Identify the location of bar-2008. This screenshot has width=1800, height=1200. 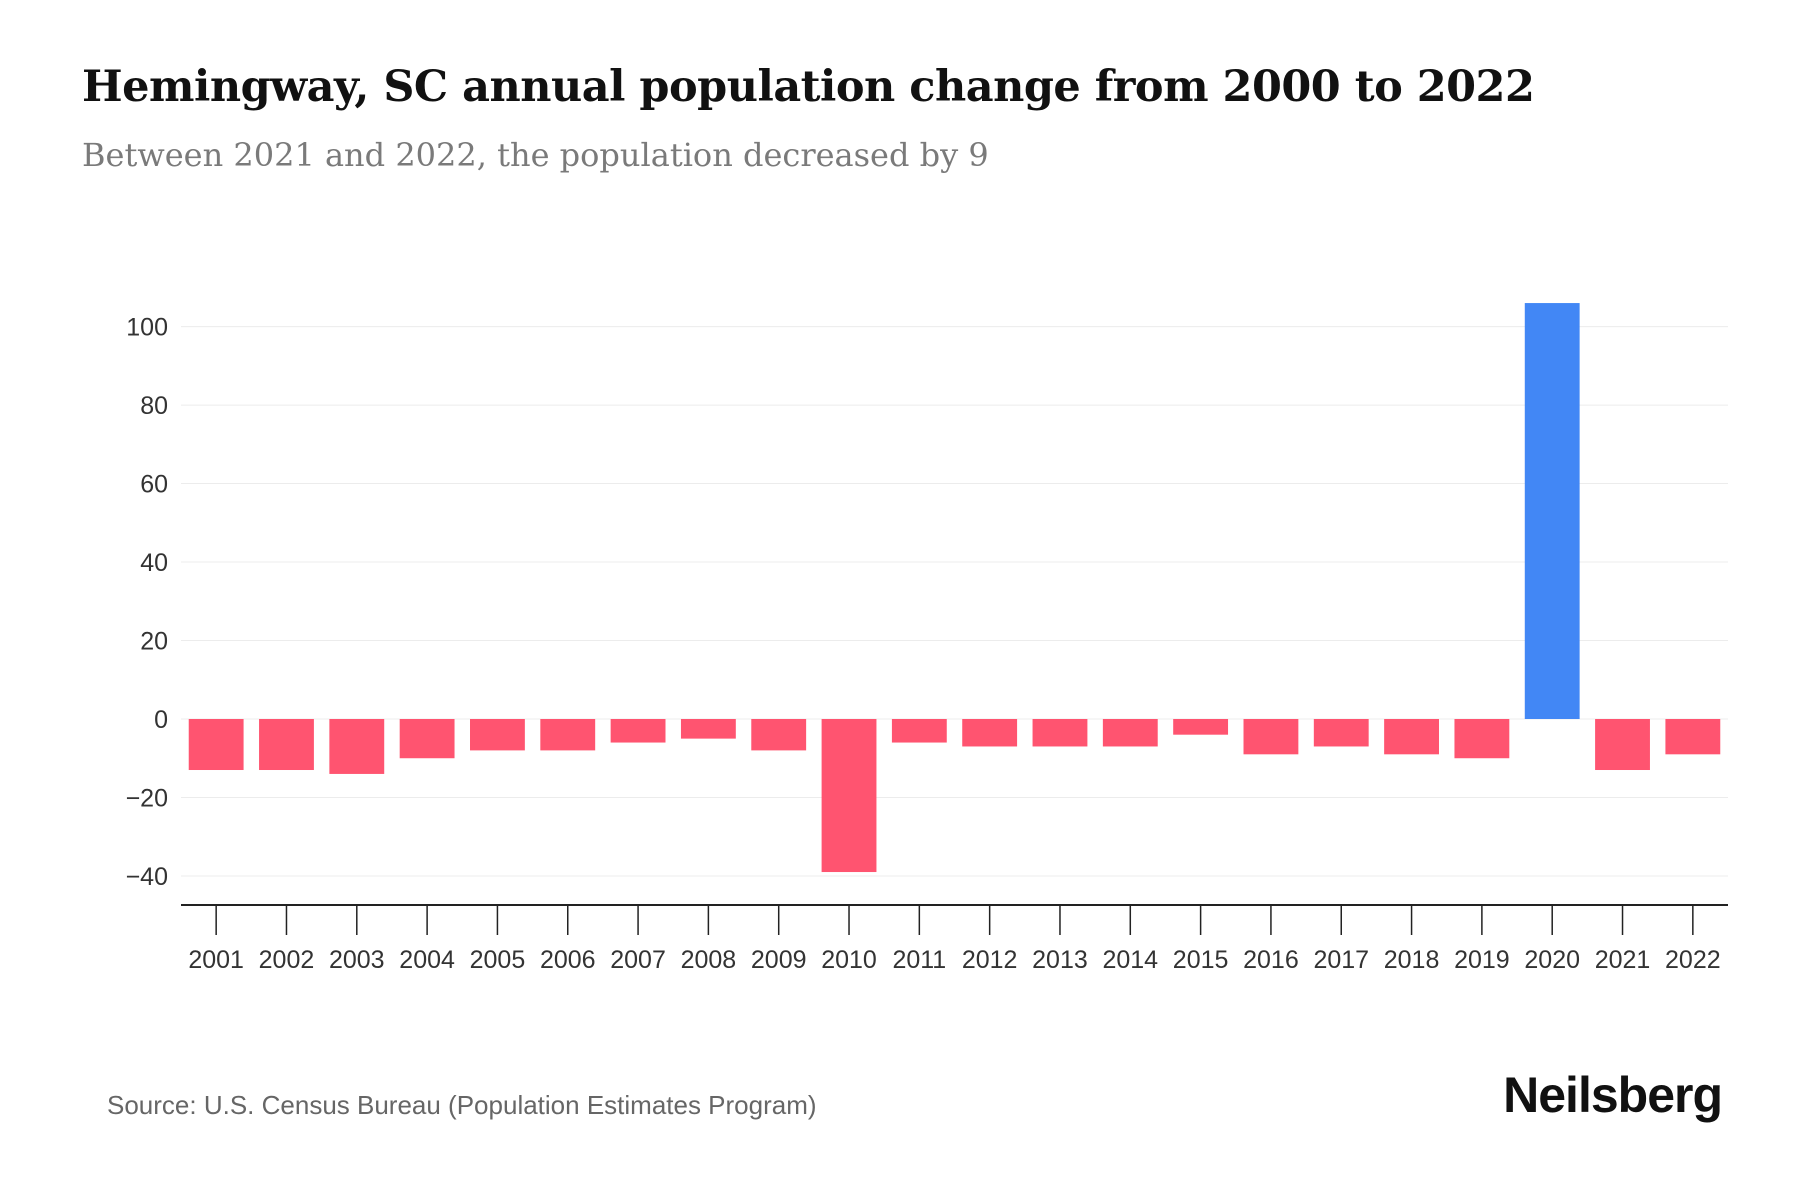
(708, 729).